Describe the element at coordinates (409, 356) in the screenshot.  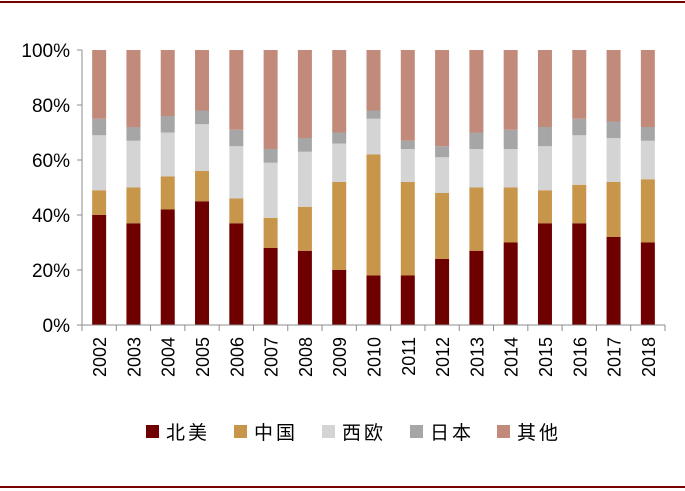
I see `x-tick-label: 2011` at that location.